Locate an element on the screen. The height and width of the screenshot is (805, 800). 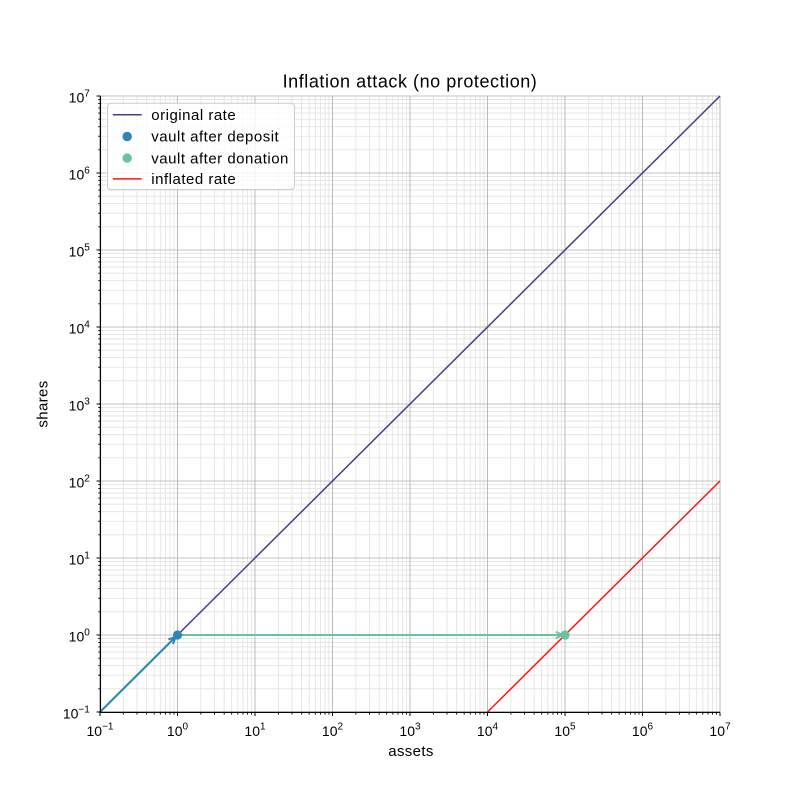
svg-text: shares is located at coordinates (43, 403).